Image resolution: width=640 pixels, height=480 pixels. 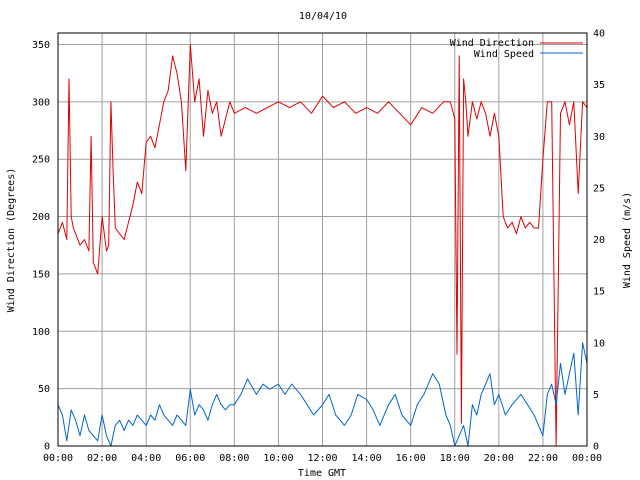 I want to click on y-tick-label: 50, so click(x=44, y=389).